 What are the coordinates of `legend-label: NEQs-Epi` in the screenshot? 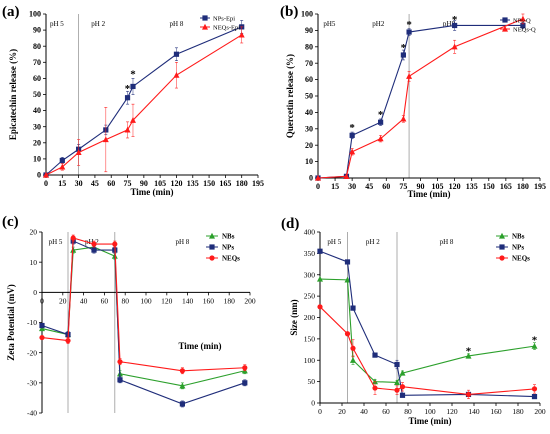 It's located at (226, 28).